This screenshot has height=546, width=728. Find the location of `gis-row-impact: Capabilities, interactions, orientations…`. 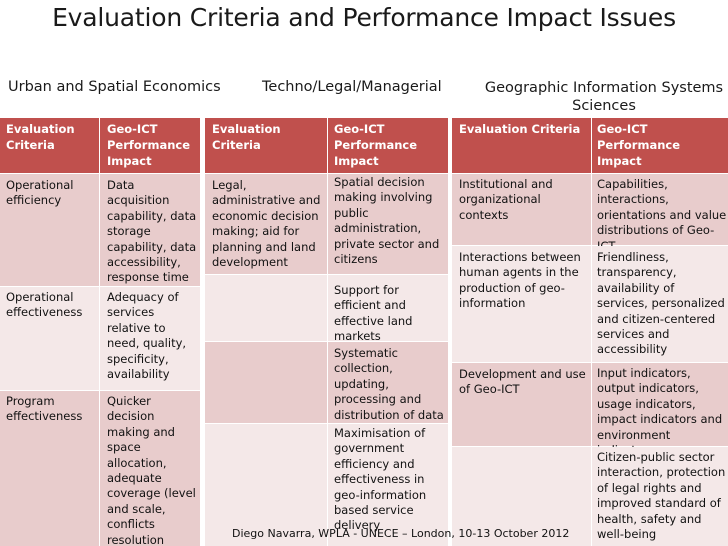

gis-row-impact: Capabilities, interactions, orientations… is located at coordinates (662, 215).